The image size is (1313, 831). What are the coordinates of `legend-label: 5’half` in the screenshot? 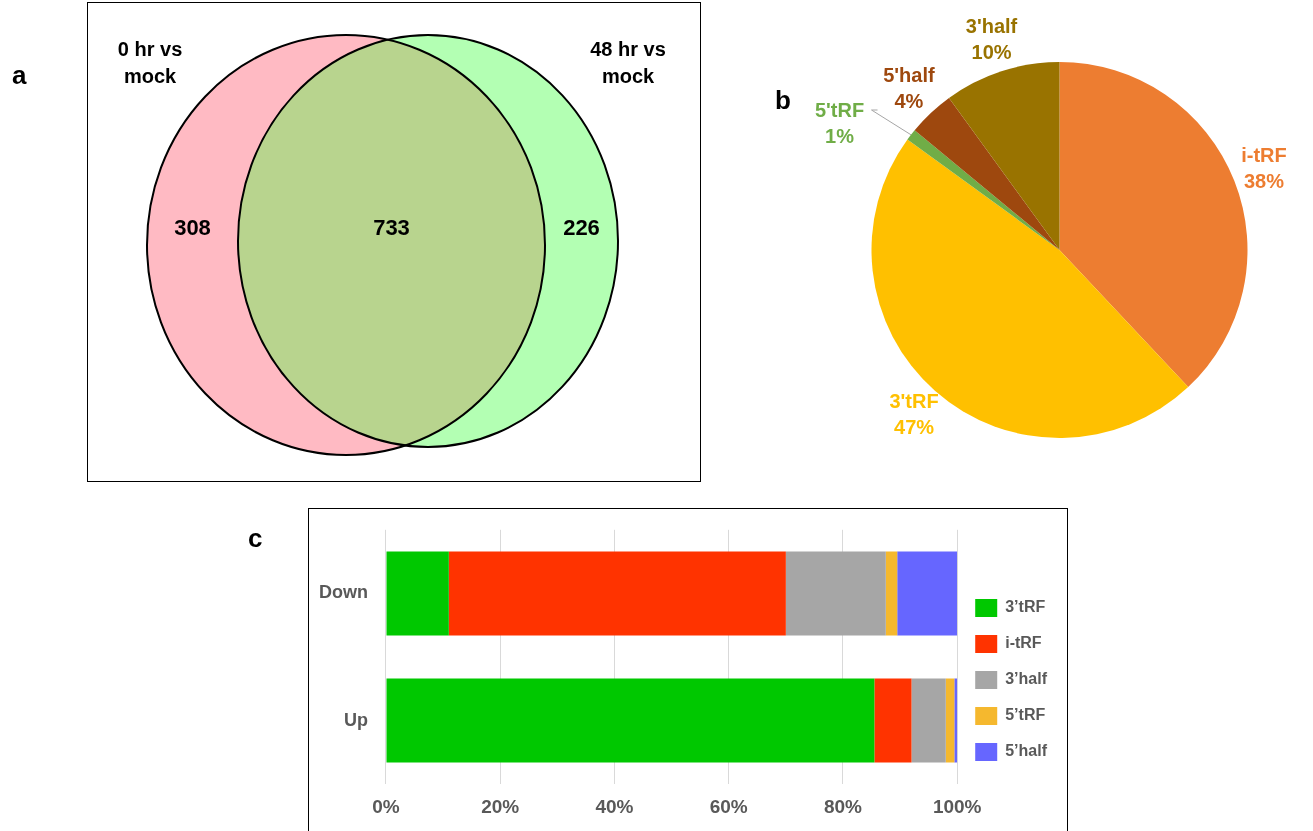 It's located at (1026, 751).